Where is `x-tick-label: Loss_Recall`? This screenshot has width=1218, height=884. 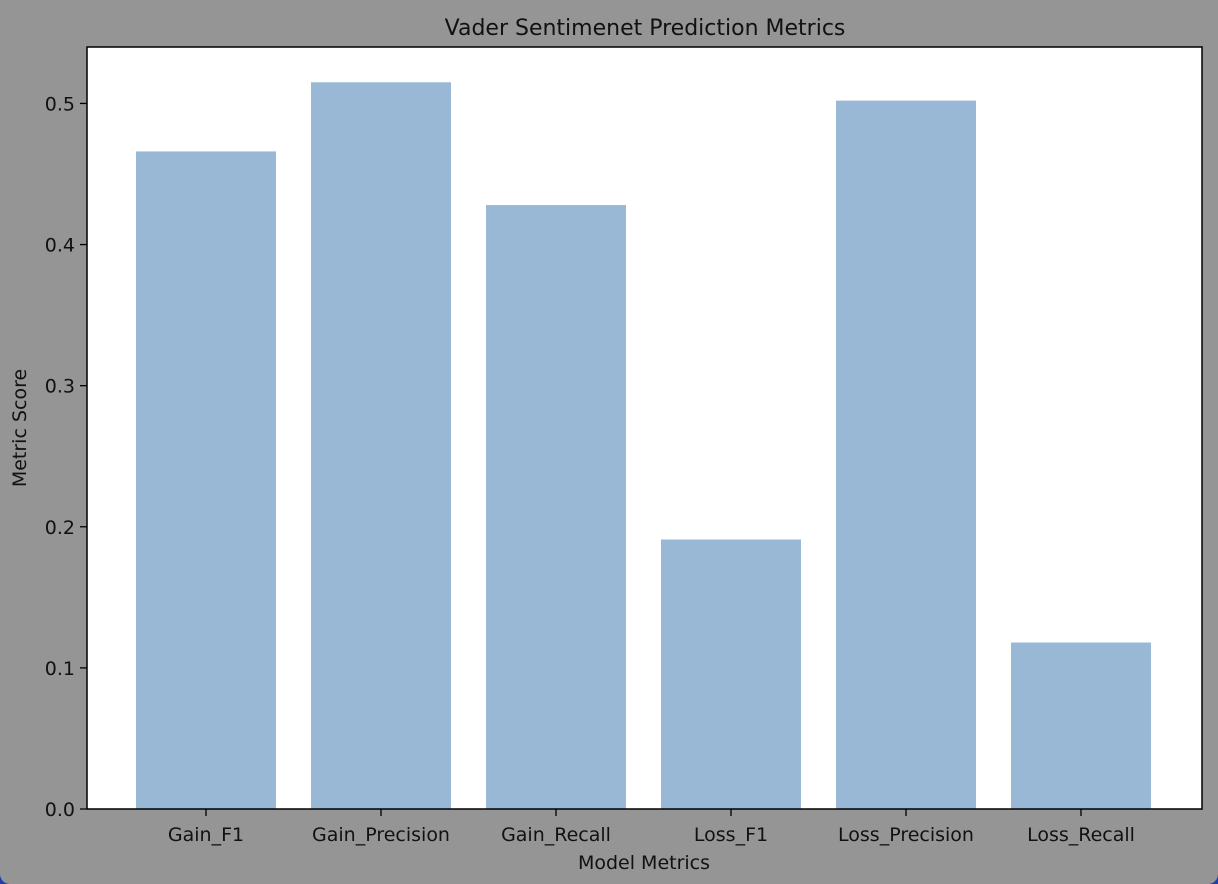 x-tick-label: Loss_Recall is located at coordinates (1081, 835).